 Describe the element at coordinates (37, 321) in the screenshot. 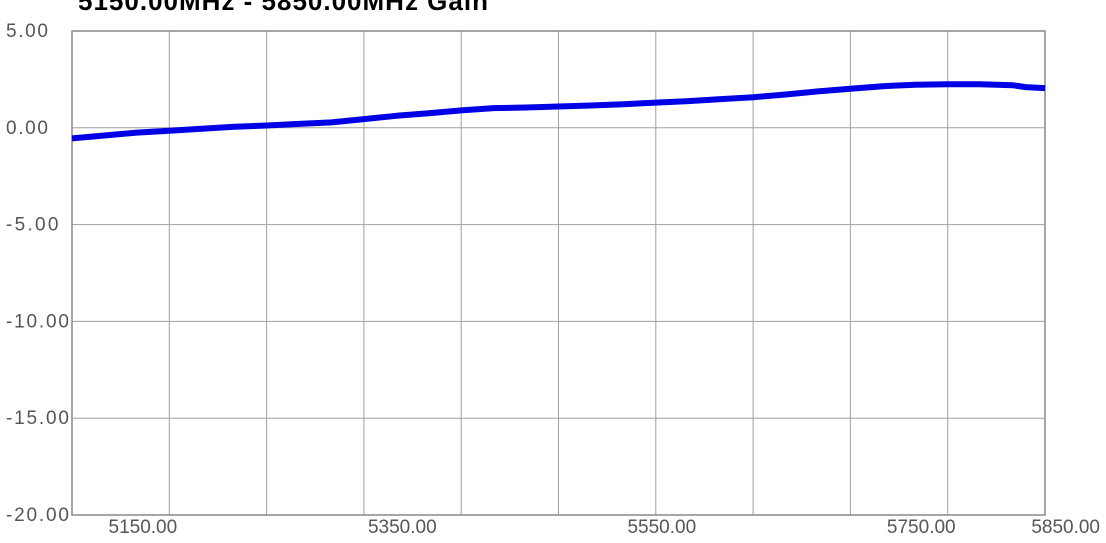

I see `y-tick-label: -10.00` at that location.